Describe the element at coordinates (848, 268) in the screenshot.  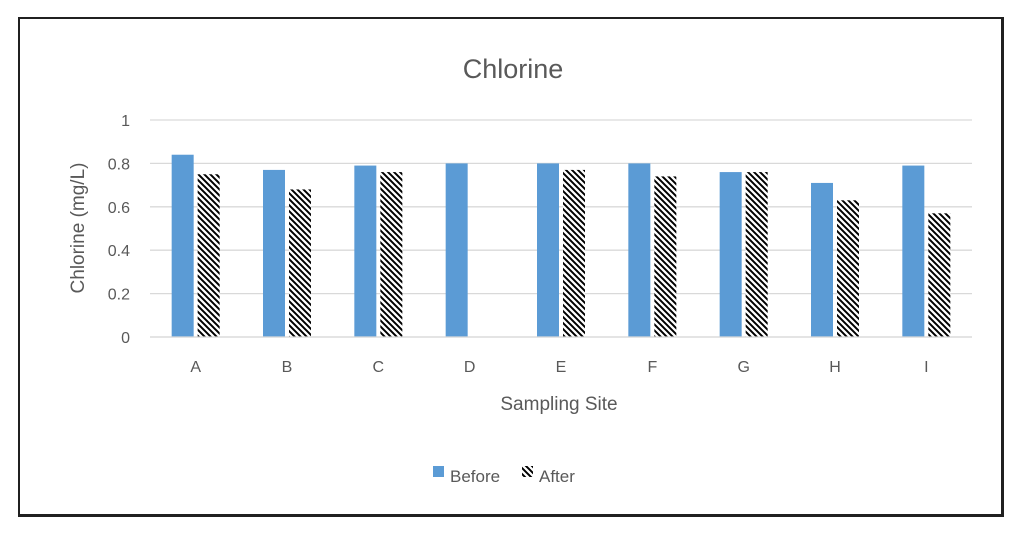
I see `bar-after-h` at that location.